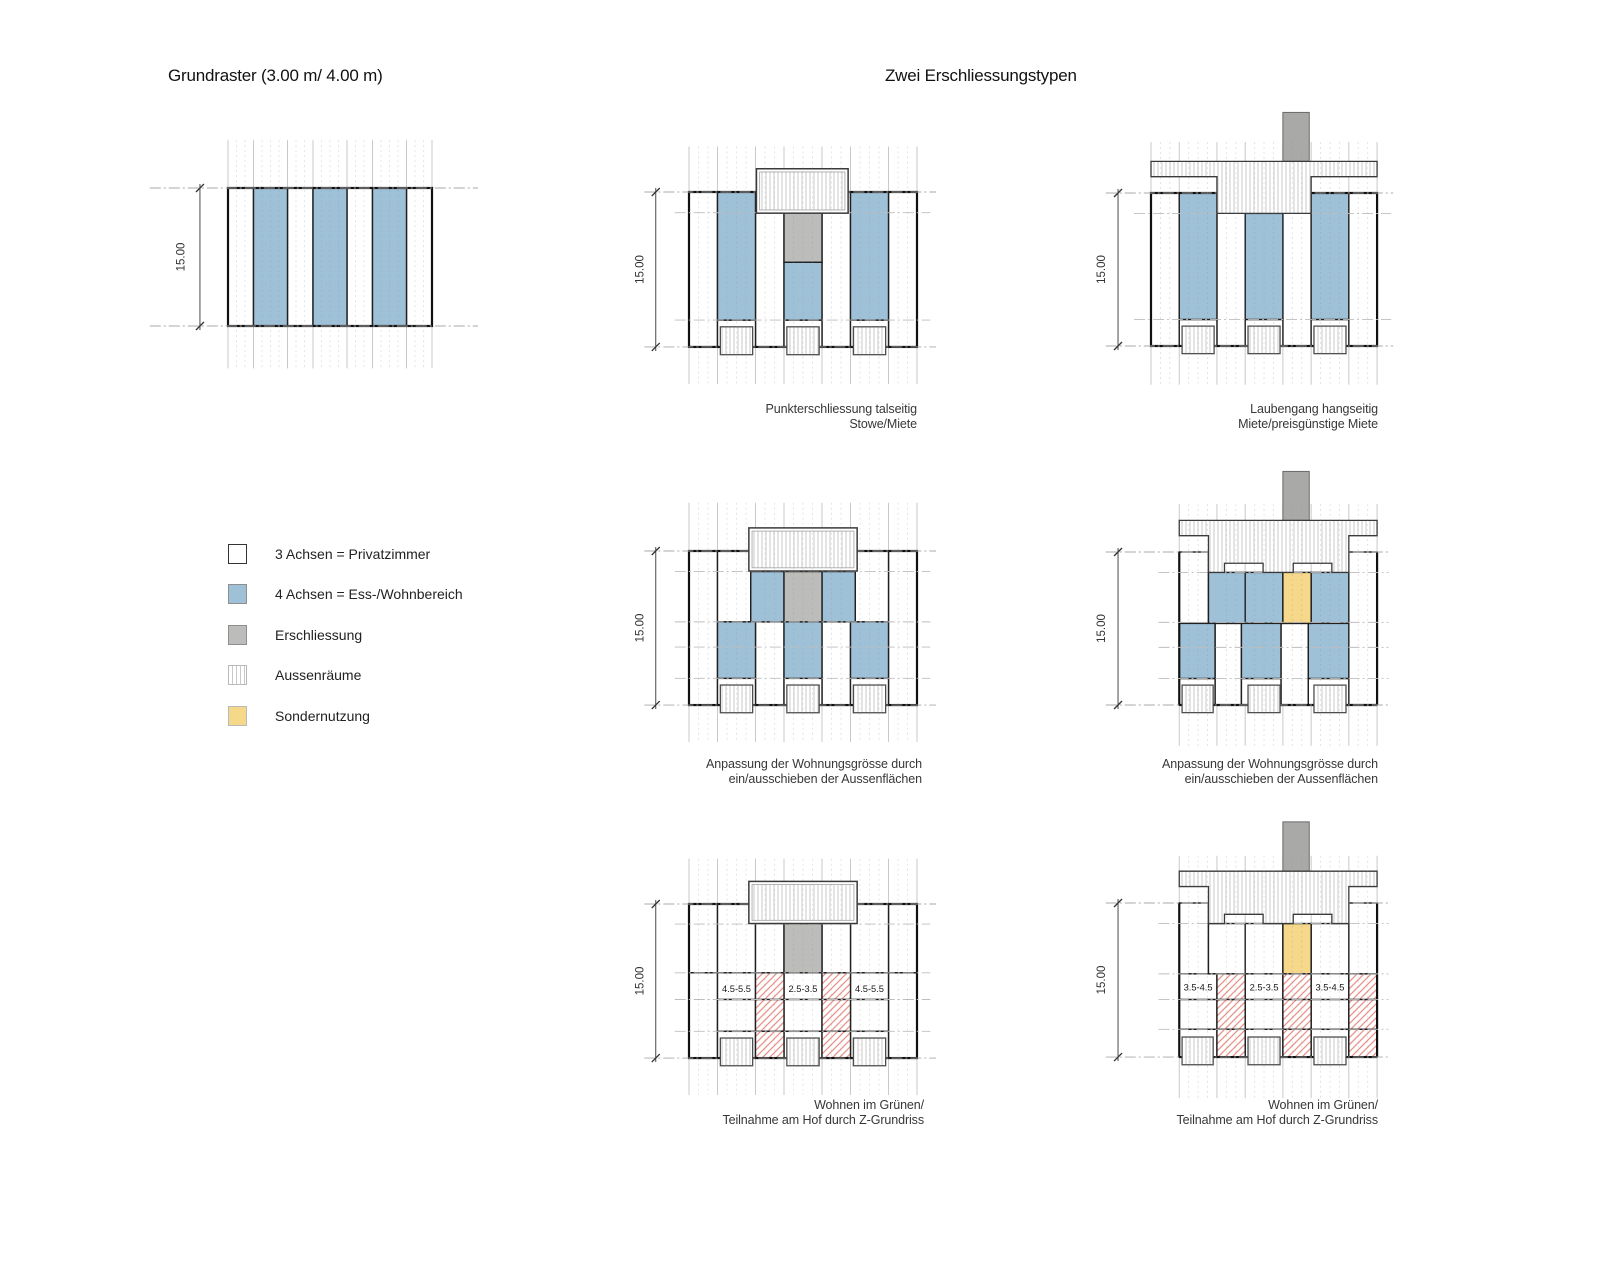 Image resolution: width=1601 pixels, height=1280 pixels. I want to click on legend-swatch-yellow, so click(237, 715).